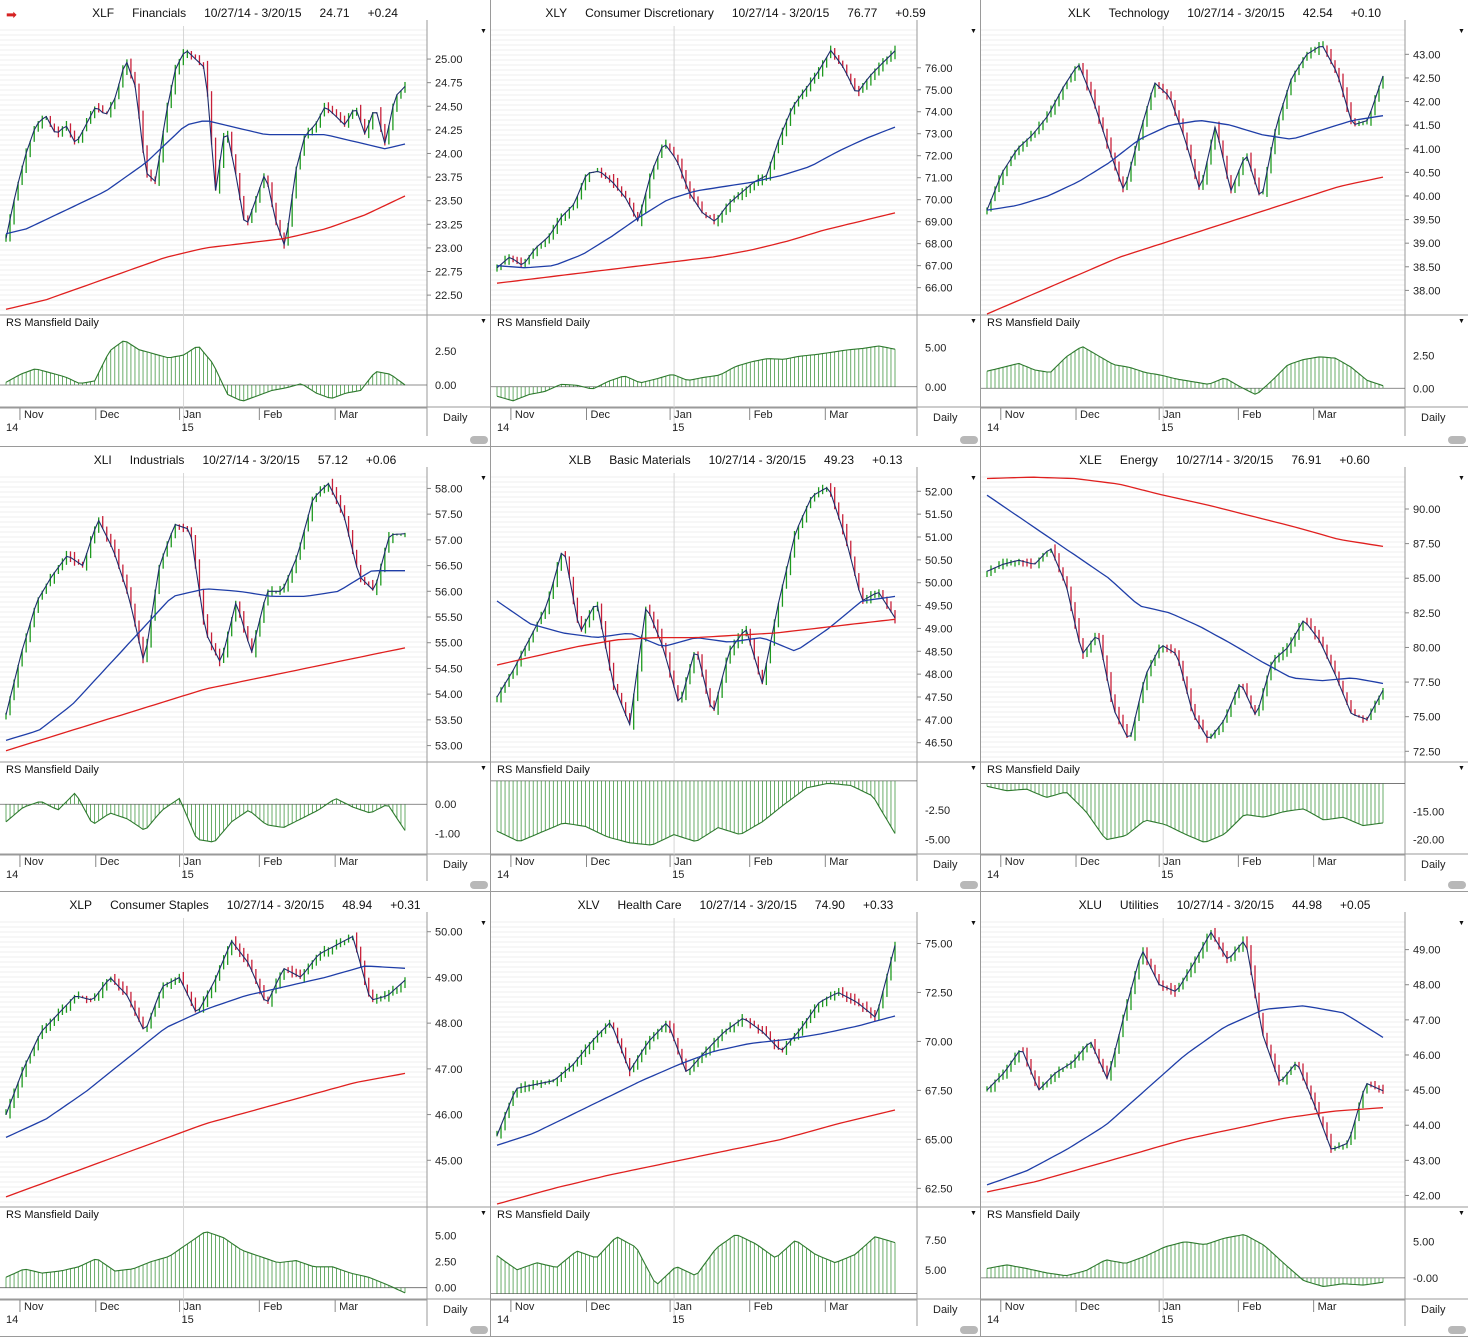  What do you see at coordinates (939, 721) in the screenshot?
I see `y-tick-label: 47.00` at bounding box center [939, 721].